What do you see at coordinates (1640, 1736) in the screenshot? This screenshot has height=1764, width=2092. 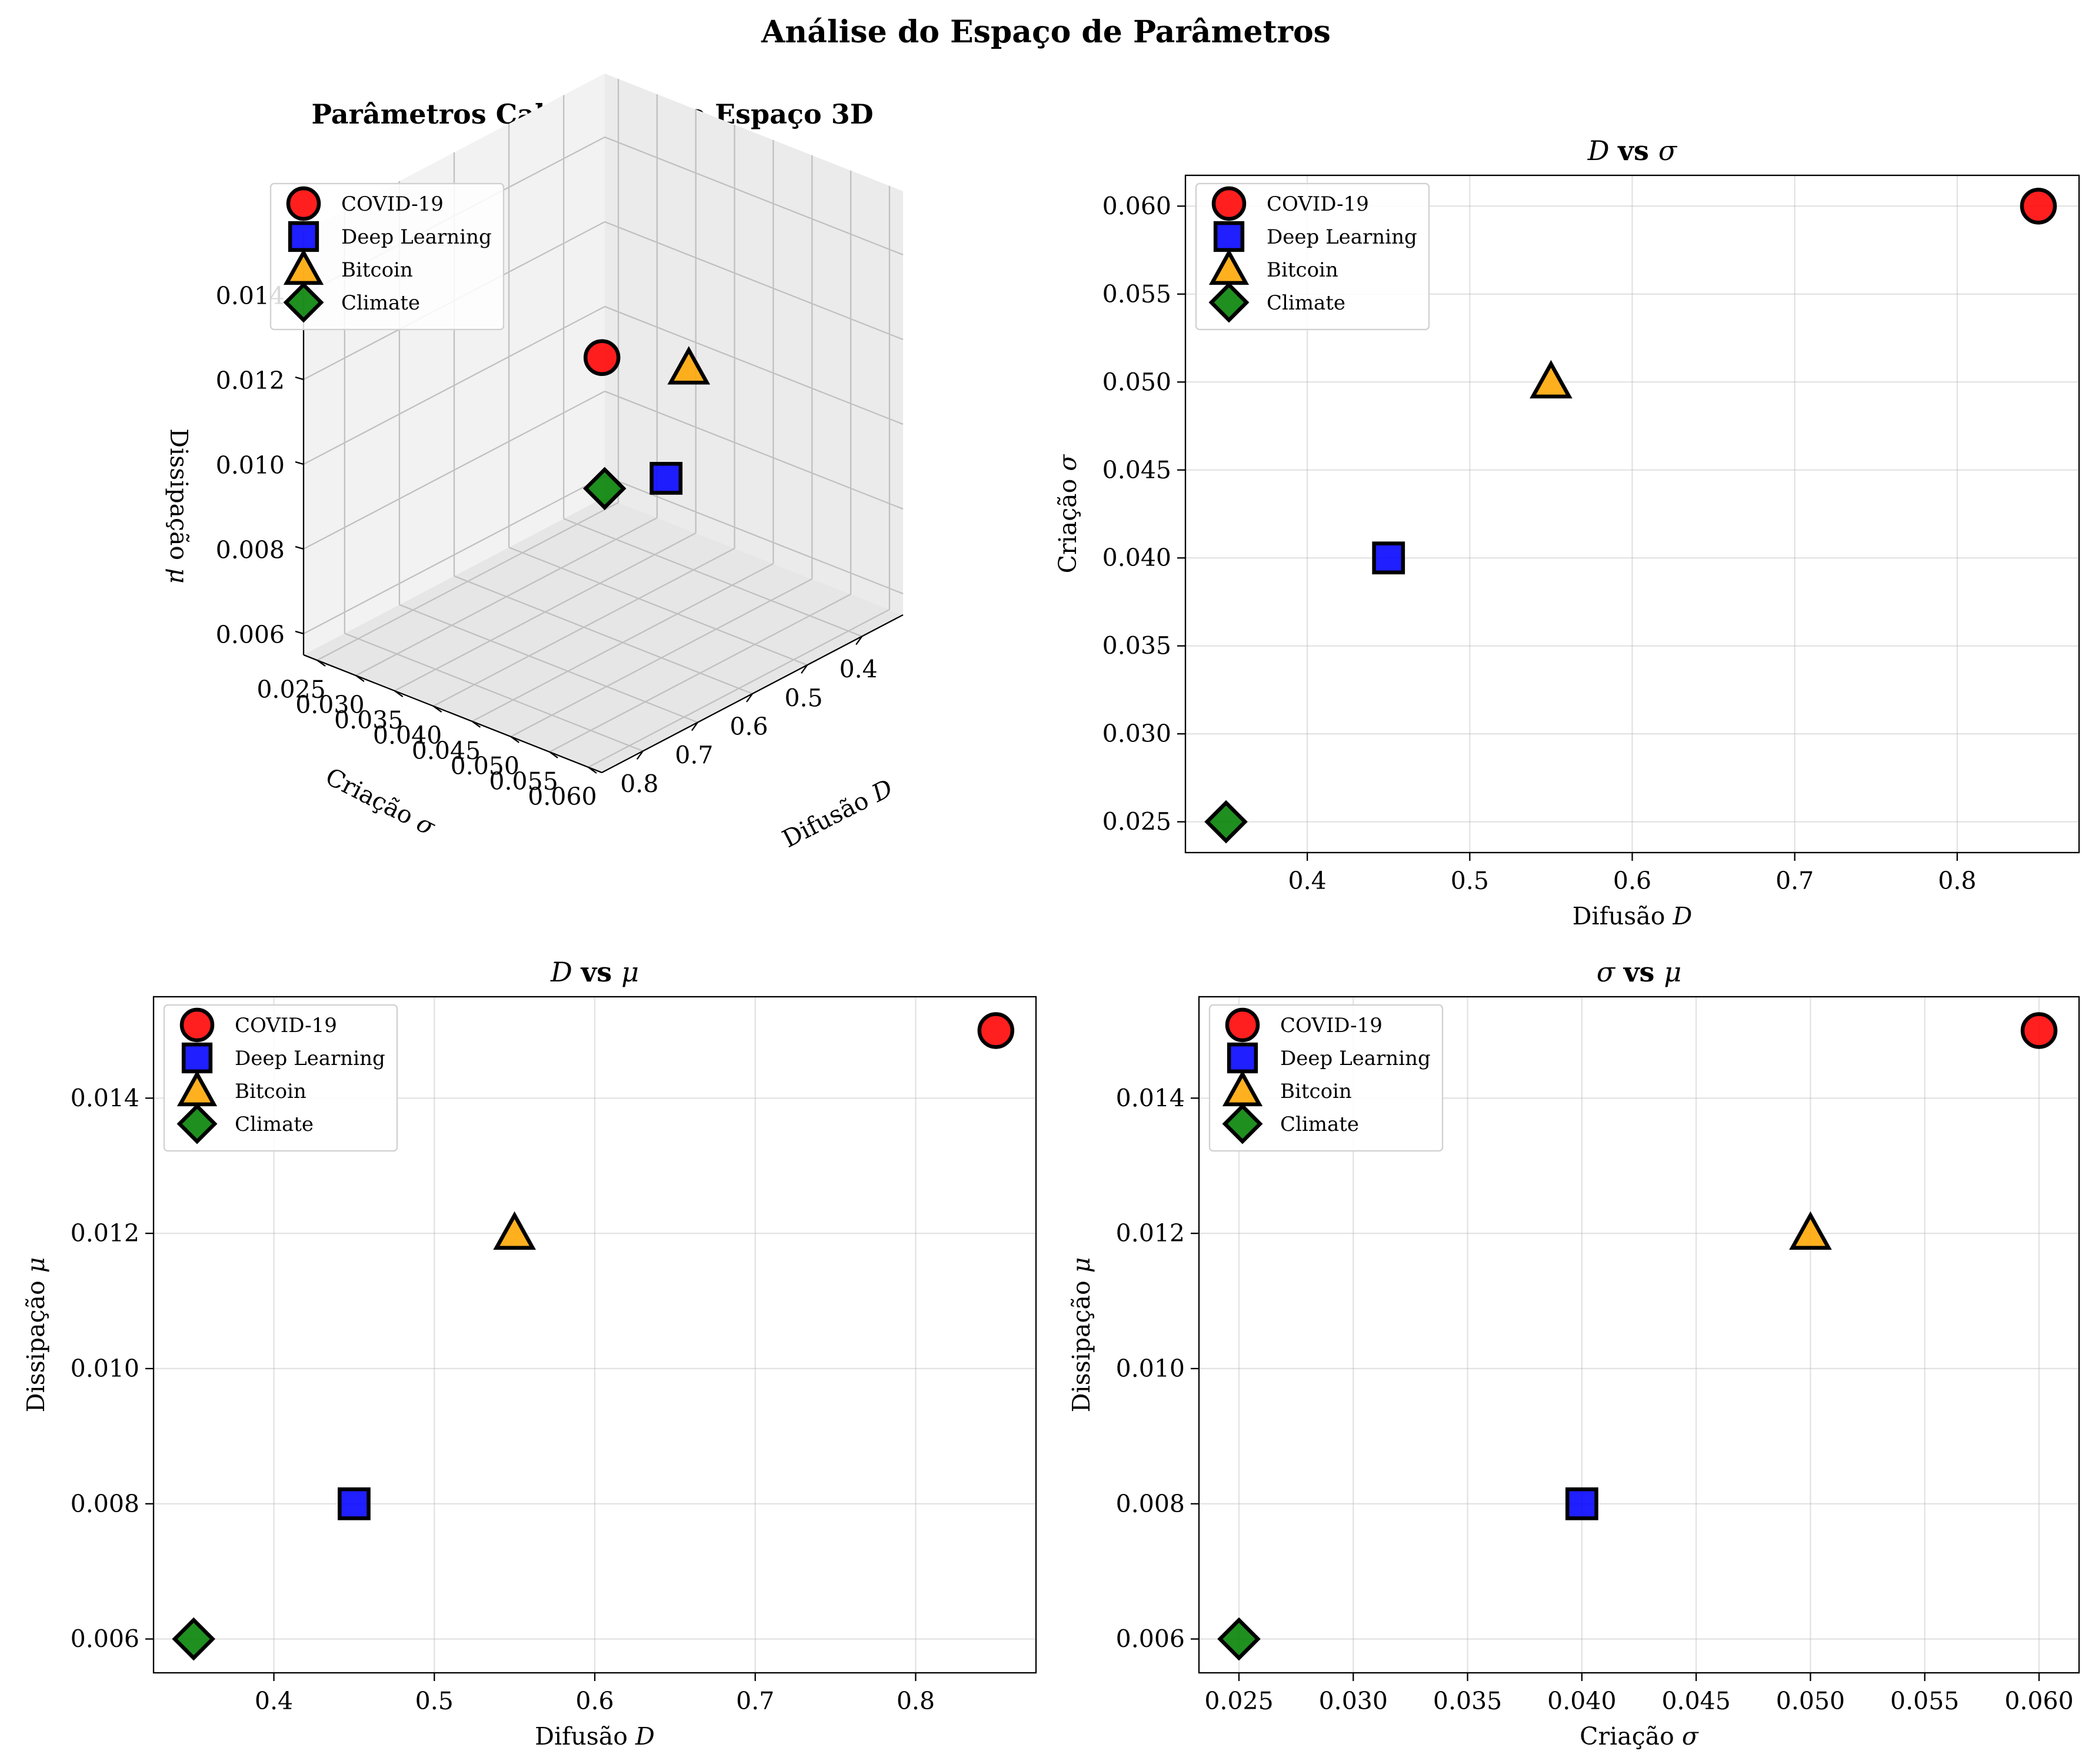 I see `panel-3-xlabel: Criação σ` at bounding box center [1640, 1736].